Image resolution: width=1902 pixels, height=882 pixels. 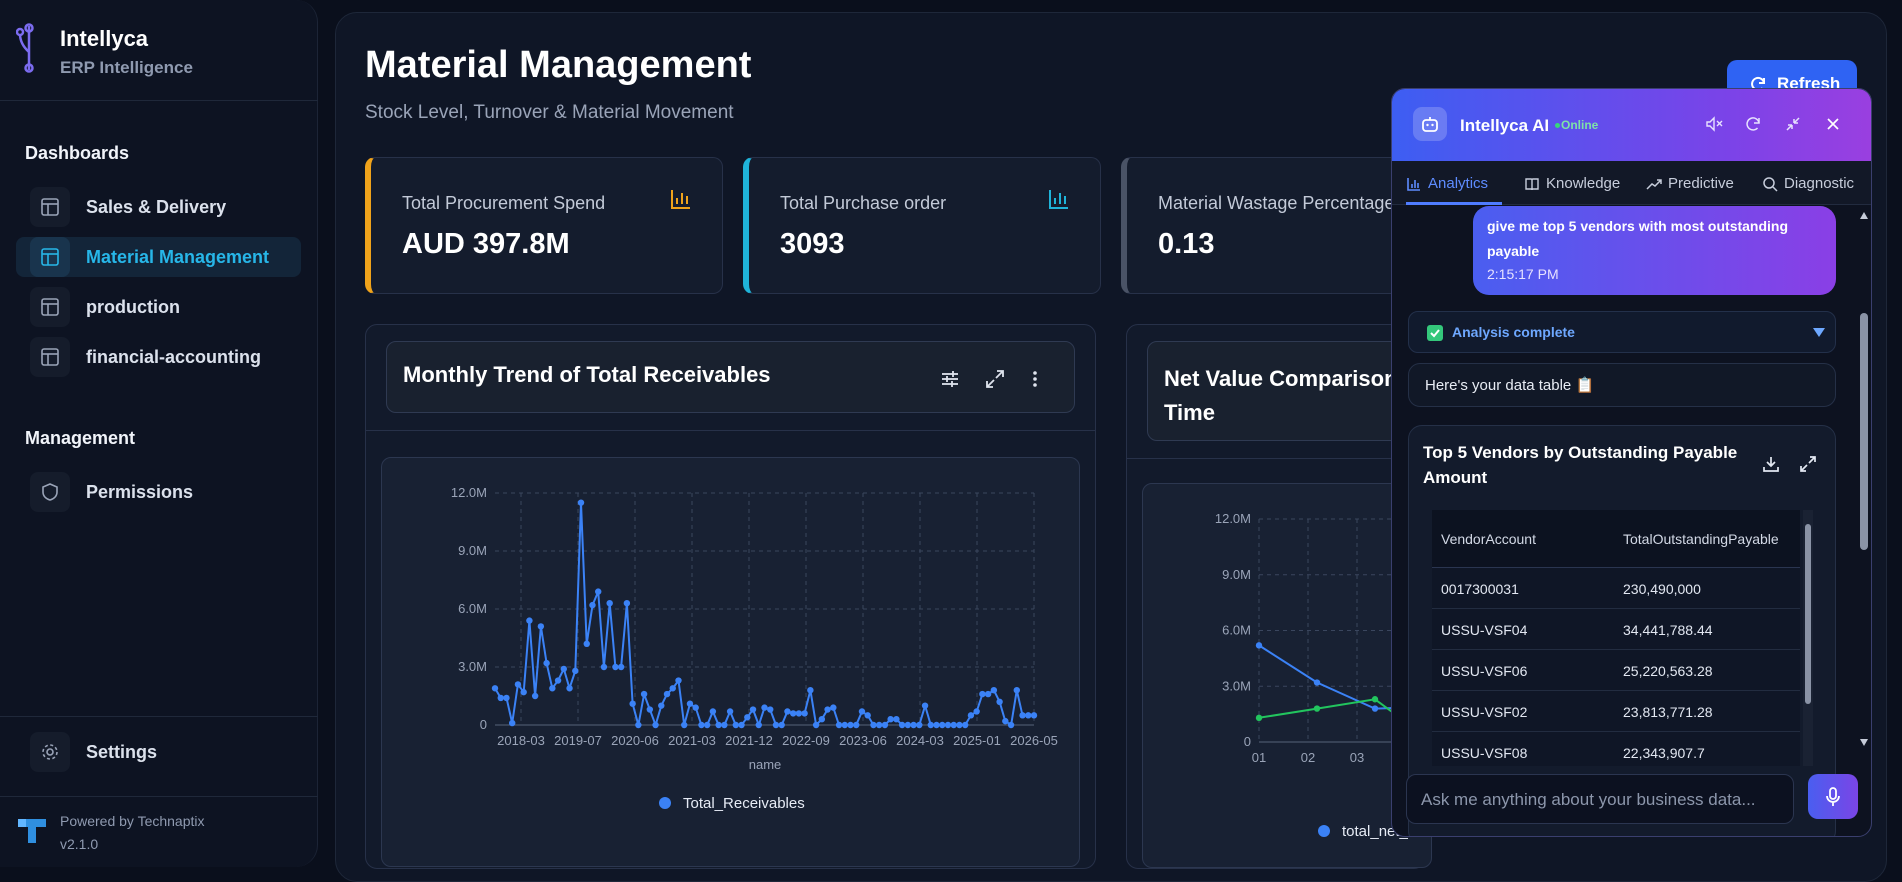 I want to click on sidebar-divider, so click(x=159, y=796).